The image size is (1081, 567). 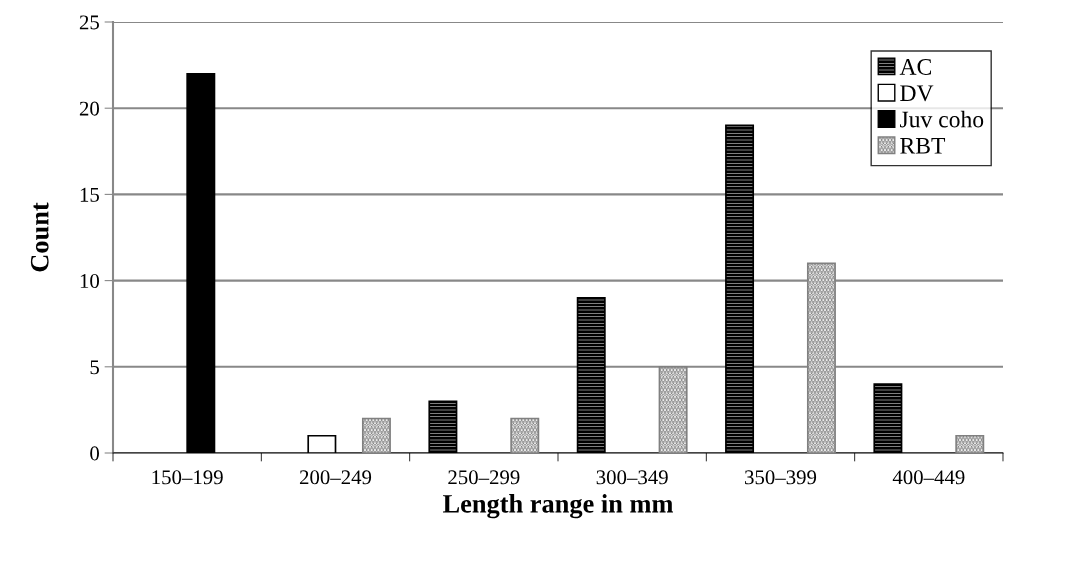 I want to click on y-tick-label: 10, so click(x=90, y=281).